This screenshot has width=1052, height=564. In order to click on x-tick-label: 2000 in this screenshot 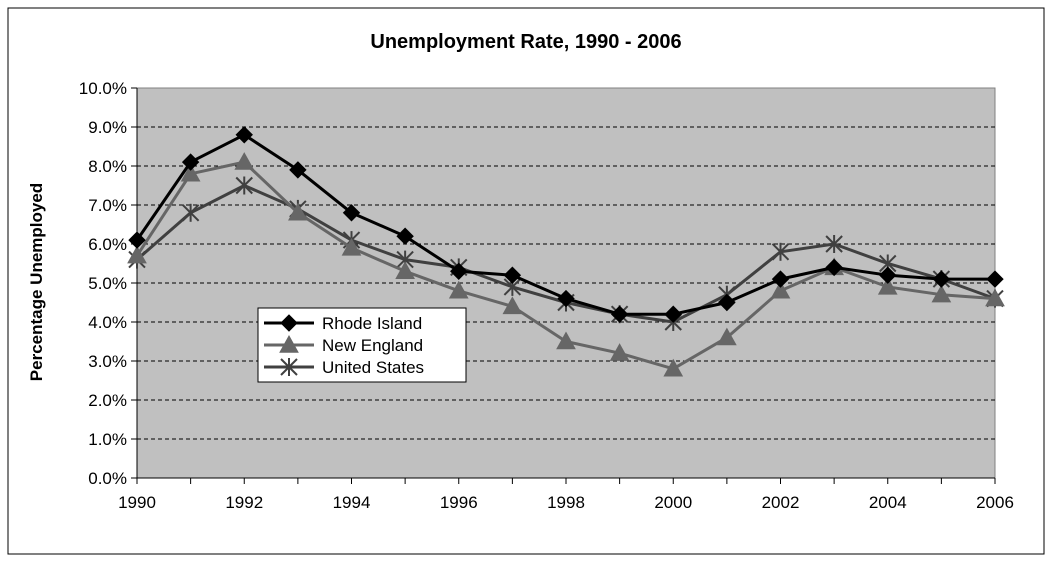, I will do `click(673, 502)`.